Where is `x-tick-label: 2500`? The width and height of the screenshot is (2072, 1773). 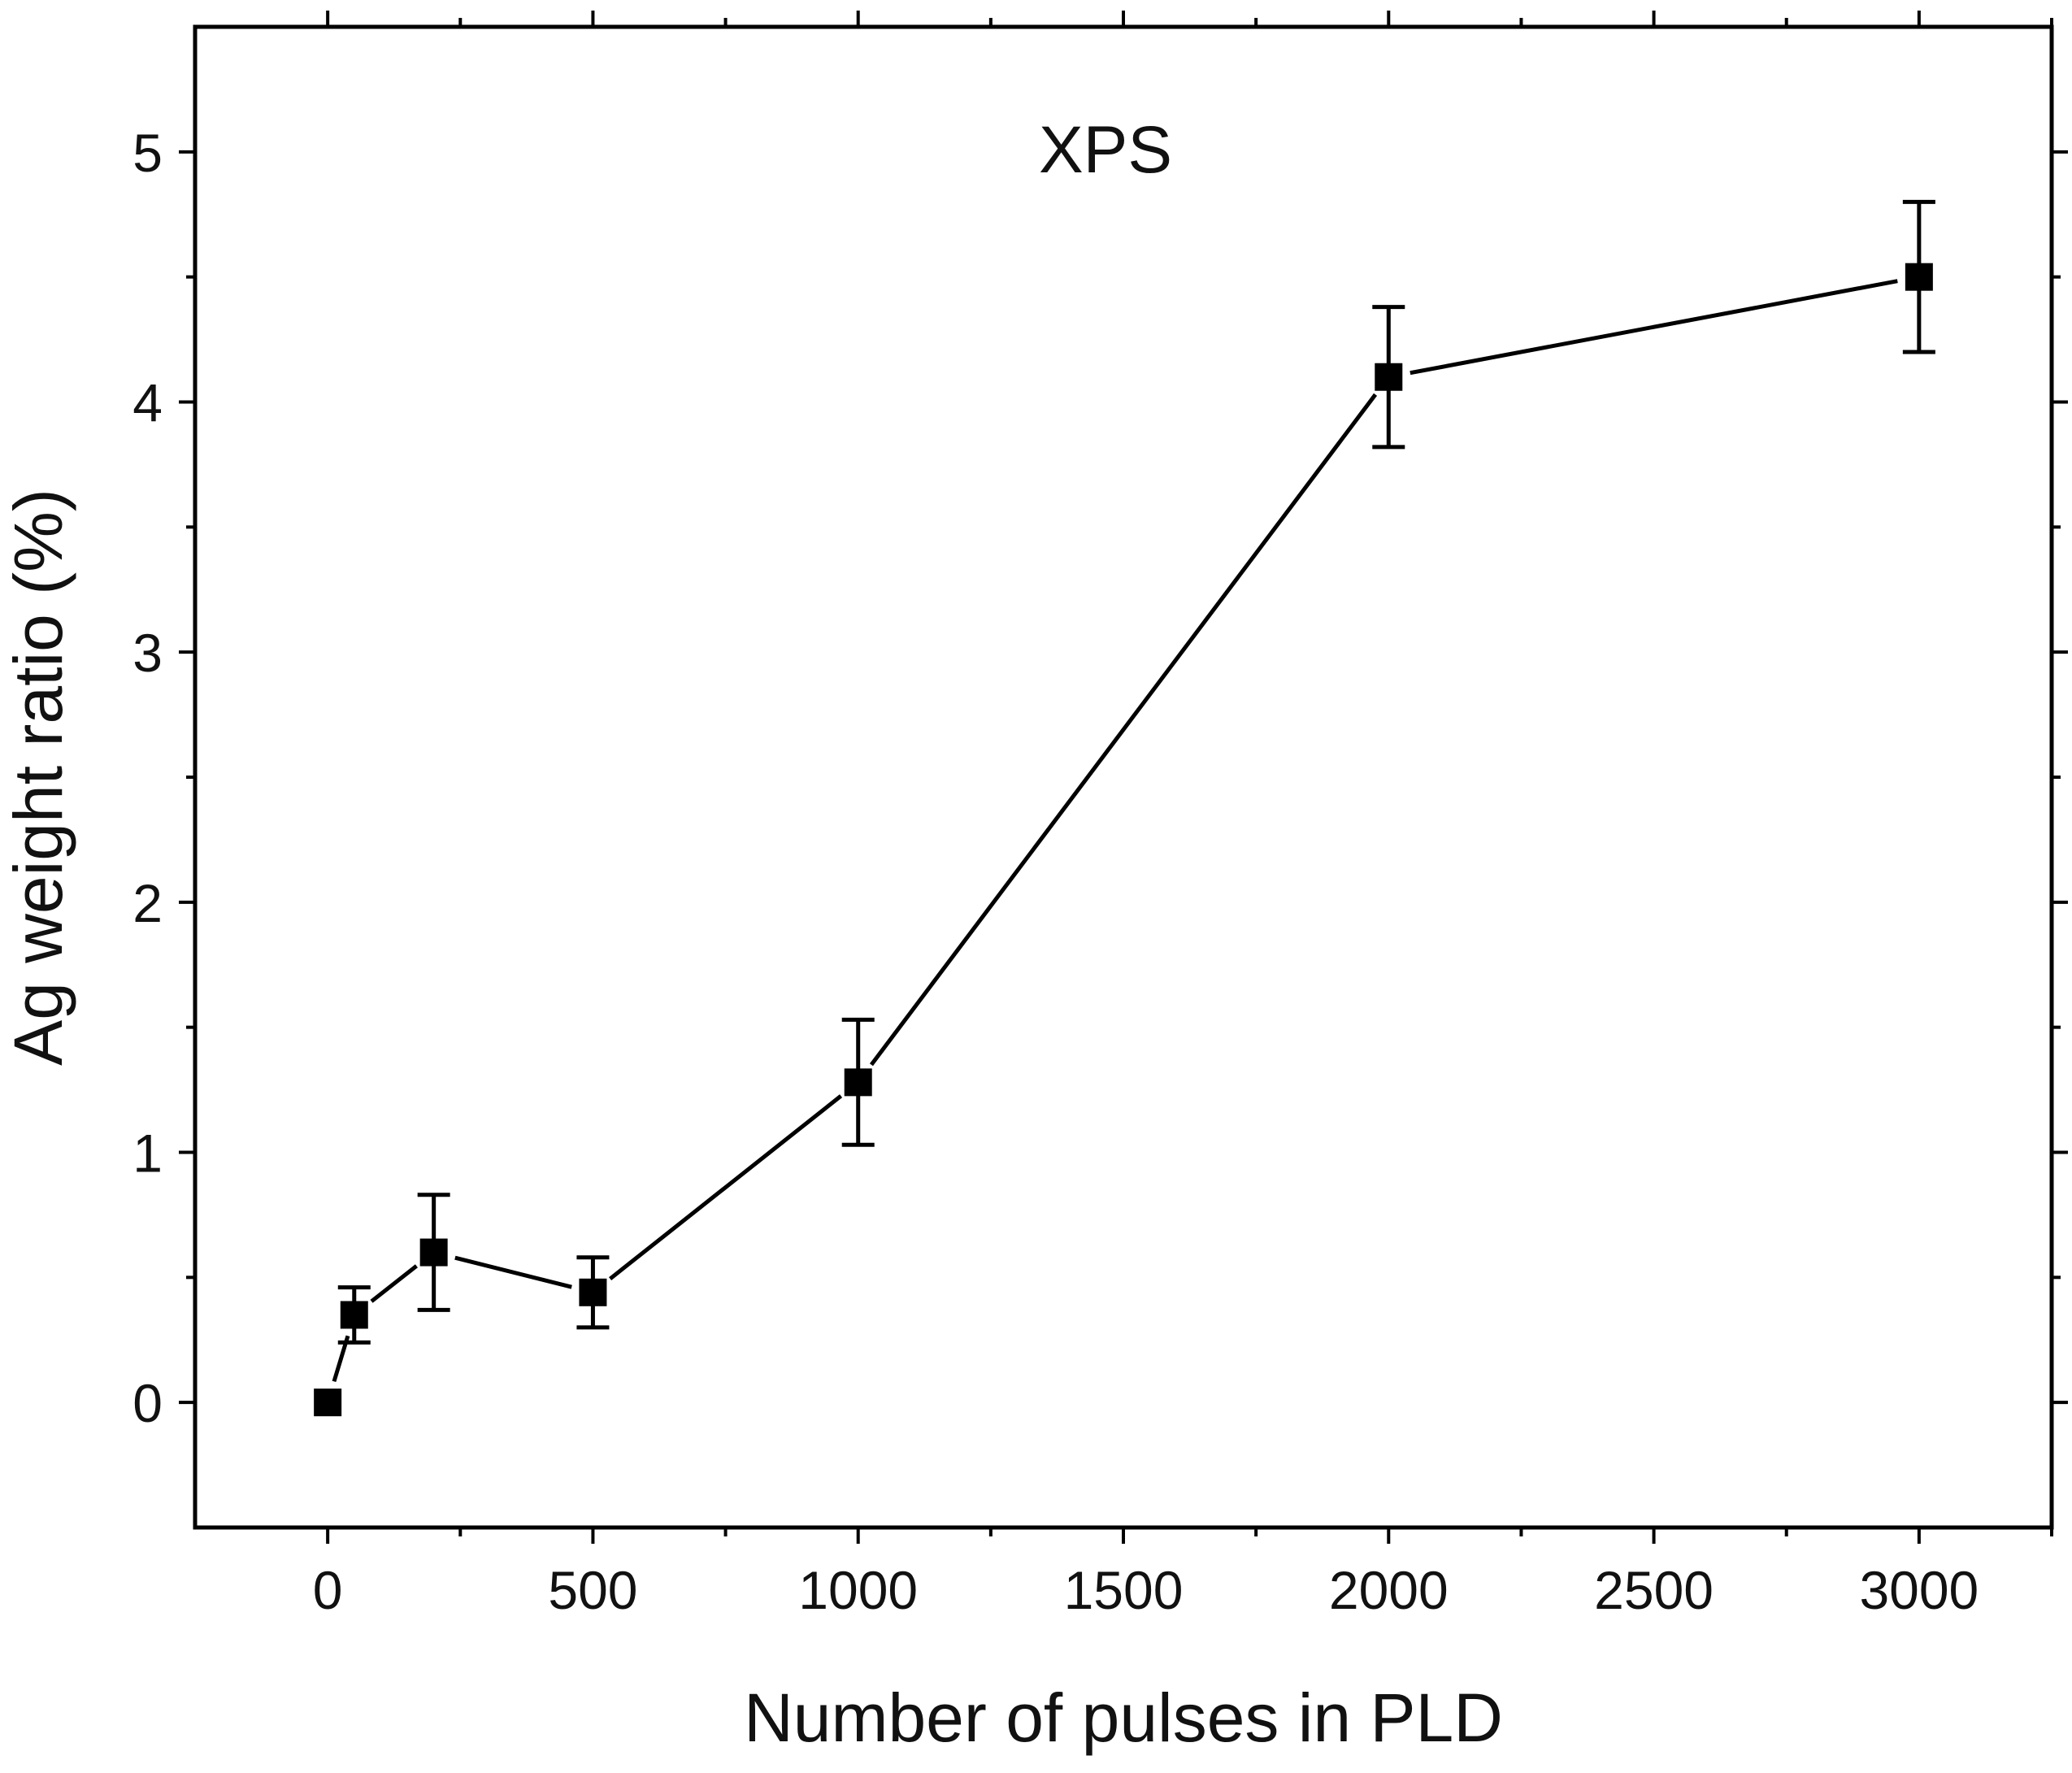 x-tick-label: 2500 is located at coordinates (1654, 1590).